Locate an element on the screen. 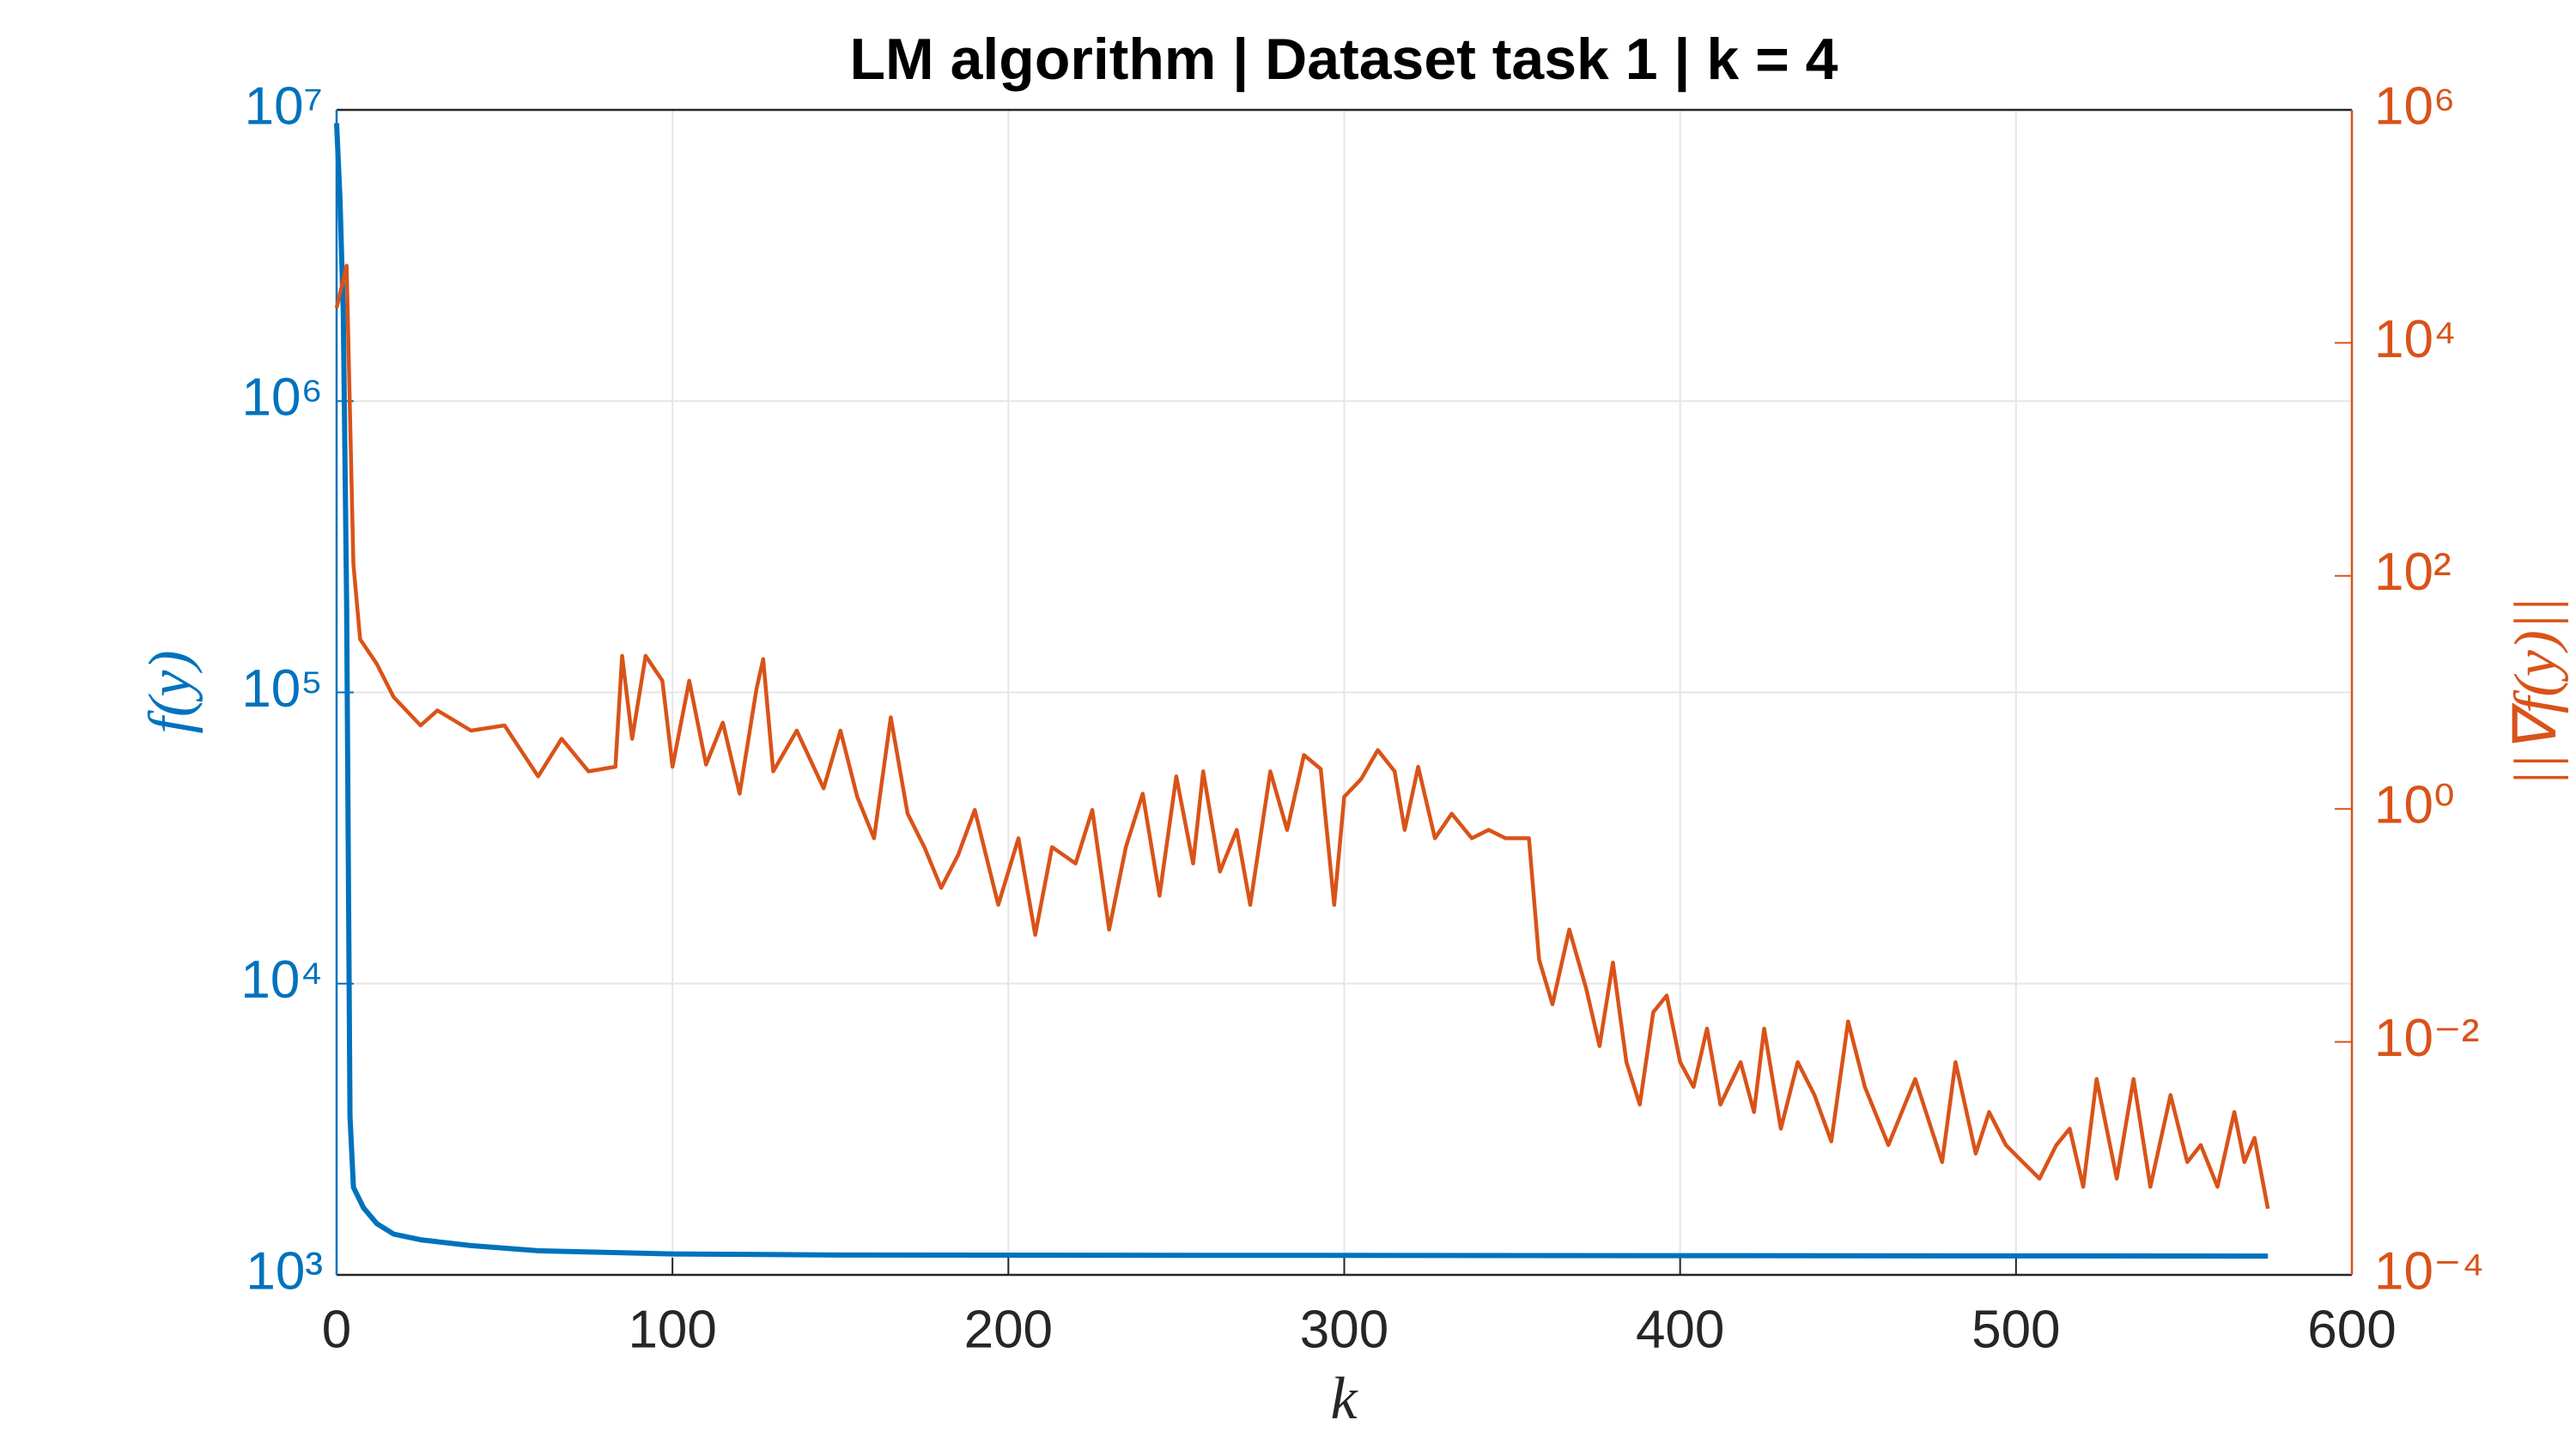  y2-tick-label: 10⁶ is located at coordinates (2414, 106).